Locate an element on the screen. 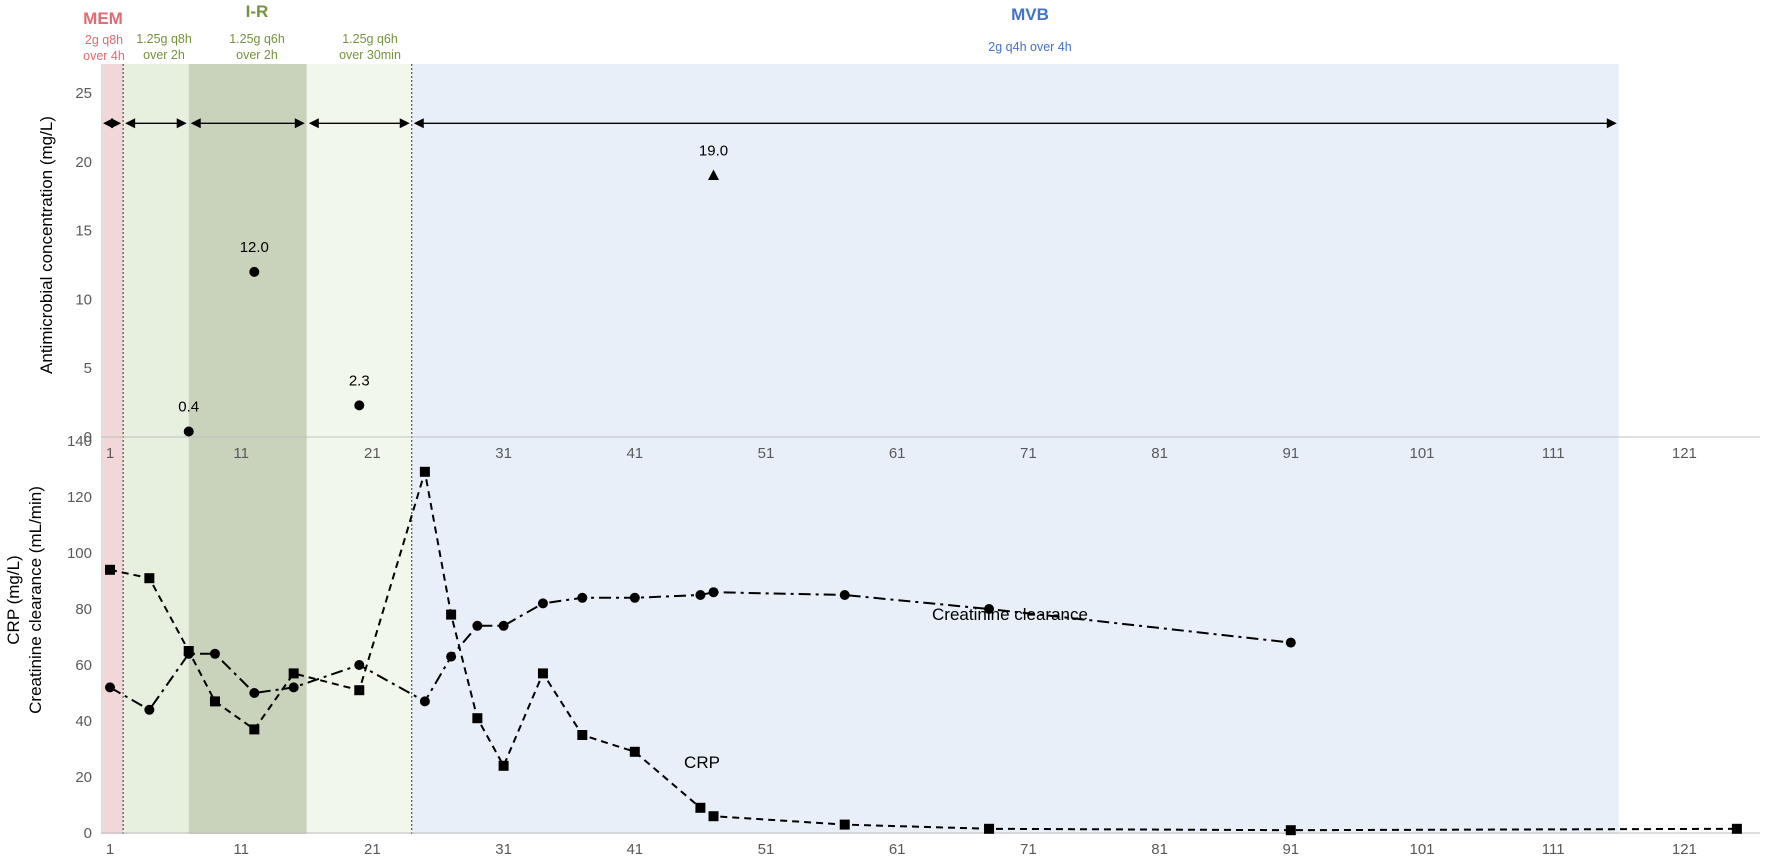 Image resolution: width=1772 pixels, height=866 pixels. mem-label: MEM is located at coordinates (103, 18).